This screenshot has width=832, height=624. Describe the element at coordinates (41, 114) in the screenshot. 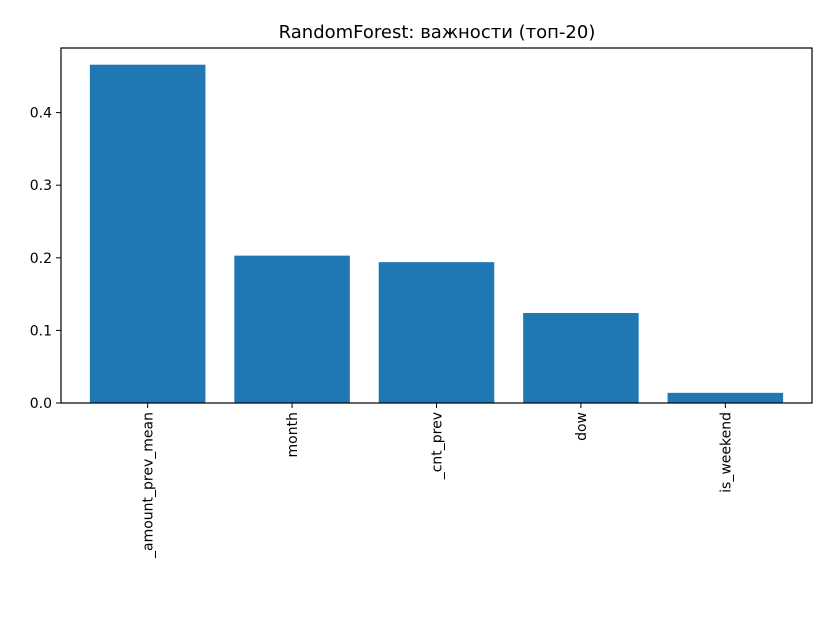

I see `y-tick-label: 0.4` at that location.